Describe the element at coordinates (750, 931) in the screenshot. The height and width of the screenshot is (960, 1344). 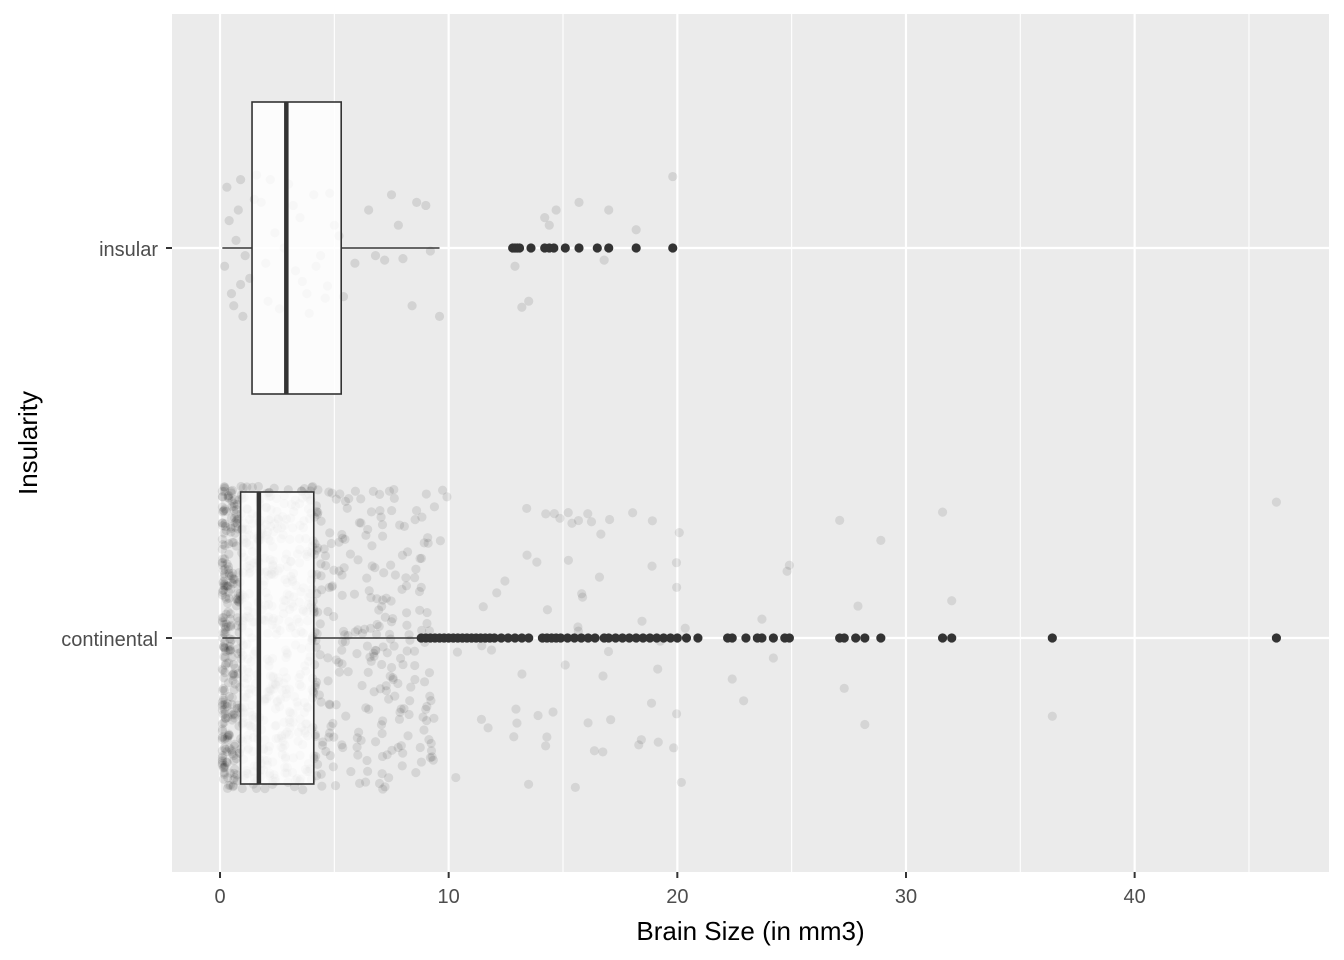
I see `x-axis-title: Brain Size (in mm3)` at that location.